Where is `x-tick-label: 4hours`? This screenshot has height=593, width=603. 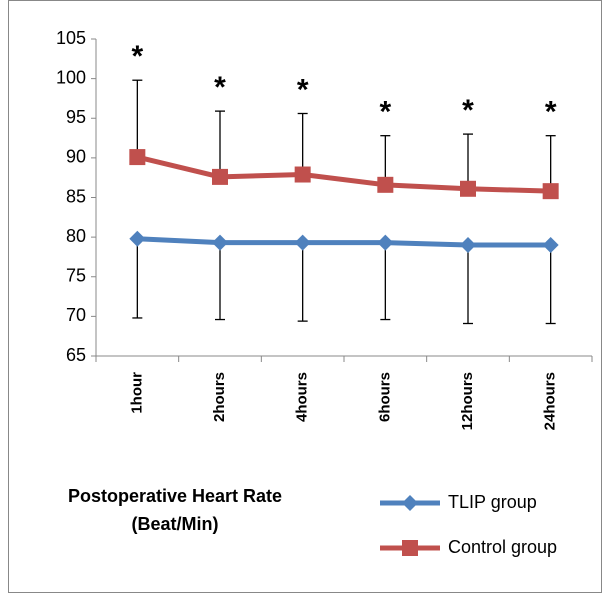 x-tick-label: 4hours is located at coordinates (302, 397).